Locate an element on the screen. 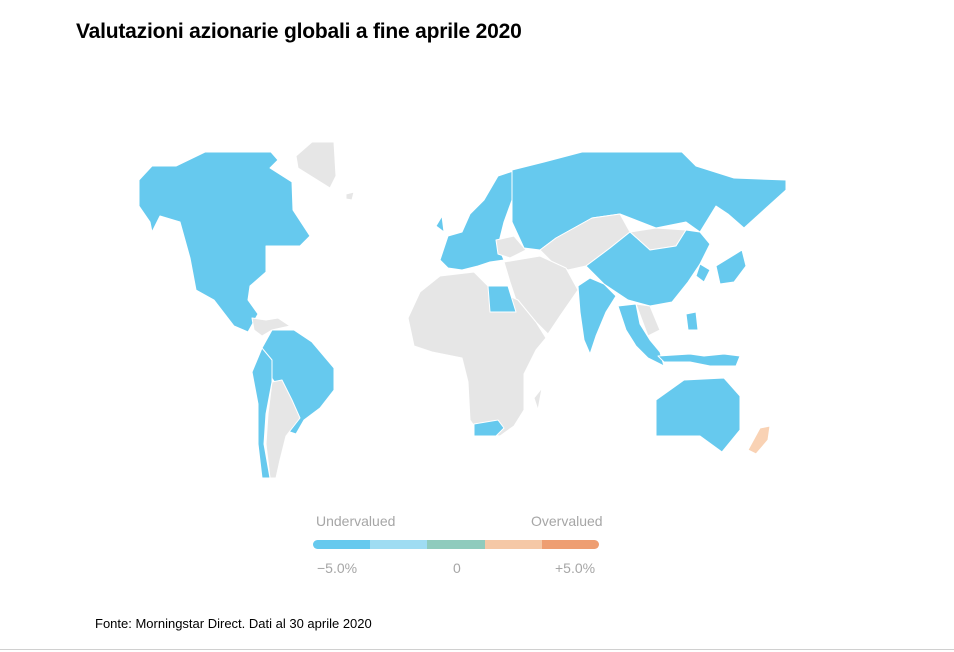 This screenshot has width=954, height=652. region-new-zealand is located at coordinates (759, 440).